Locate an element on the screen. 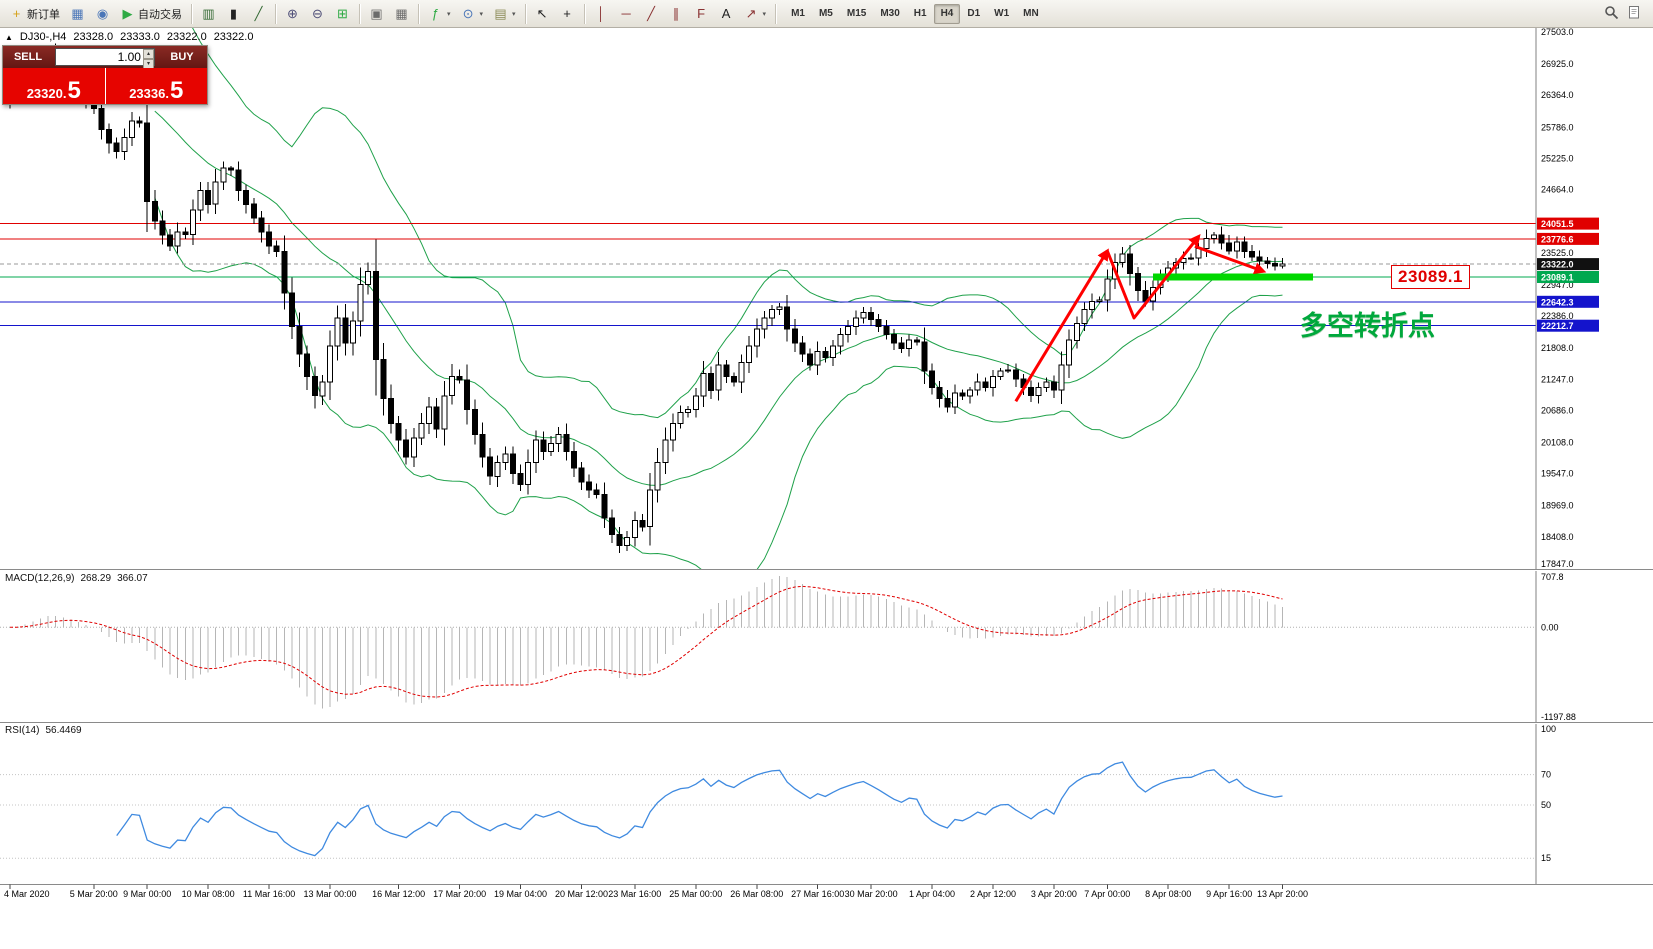  timeframe-group: M1 M5 M15 M30 H1 H4 D1 W1 MN is located at coordinates (915, 13).